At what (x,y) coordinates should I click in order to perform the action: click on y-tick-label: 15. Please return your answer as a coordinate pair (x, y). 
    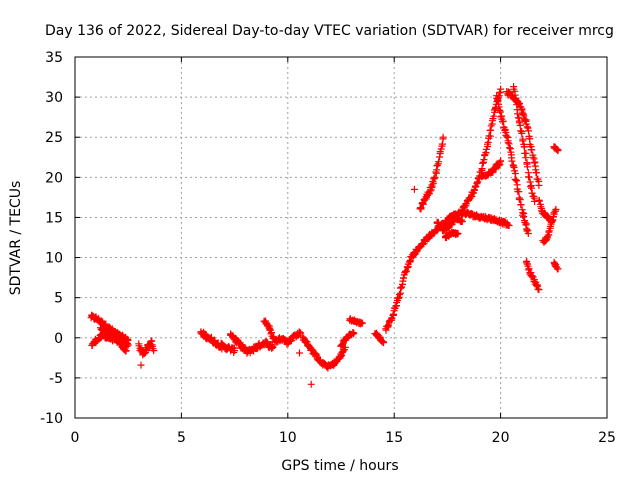
    Looking at the image, I should click on (54, 218).